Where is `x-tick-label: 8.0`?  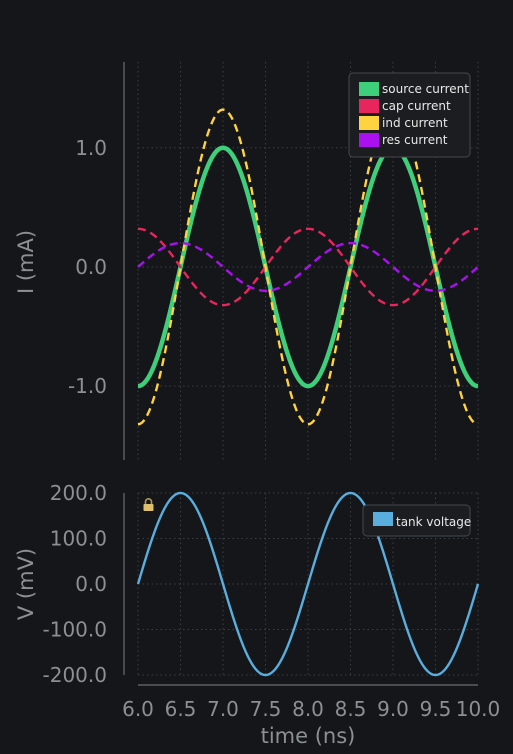
x-tick-label: 8.0 is located at coordinates (308, 709).